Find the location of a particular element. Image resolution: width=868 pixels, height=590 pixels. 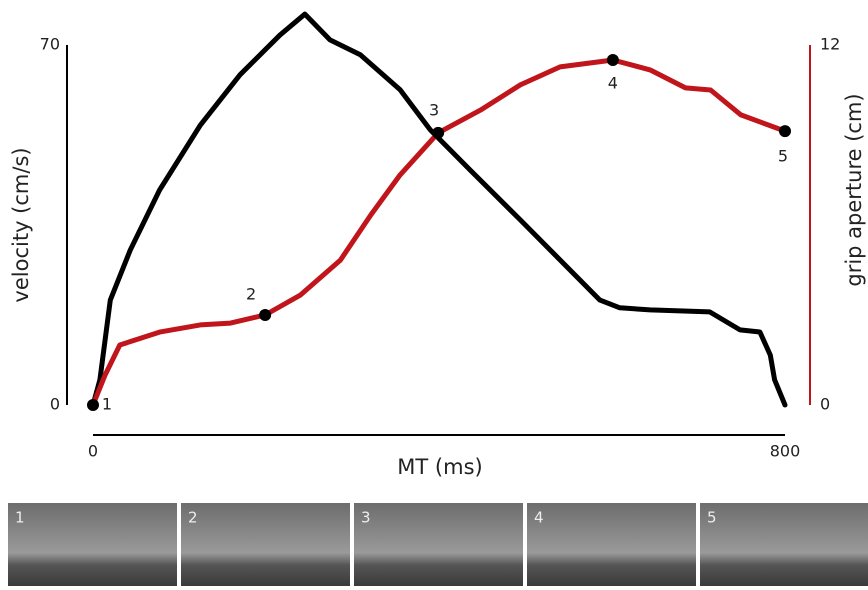

y-tick-label: 0 is located at coordinates (55, 404).